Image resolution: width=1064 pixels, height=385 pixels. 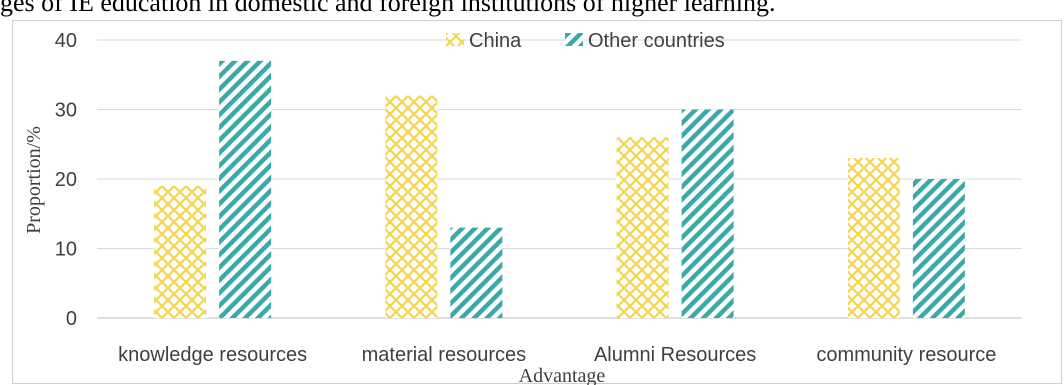 I want to click on y-tick-label: 40, so click(x=66, y=41).